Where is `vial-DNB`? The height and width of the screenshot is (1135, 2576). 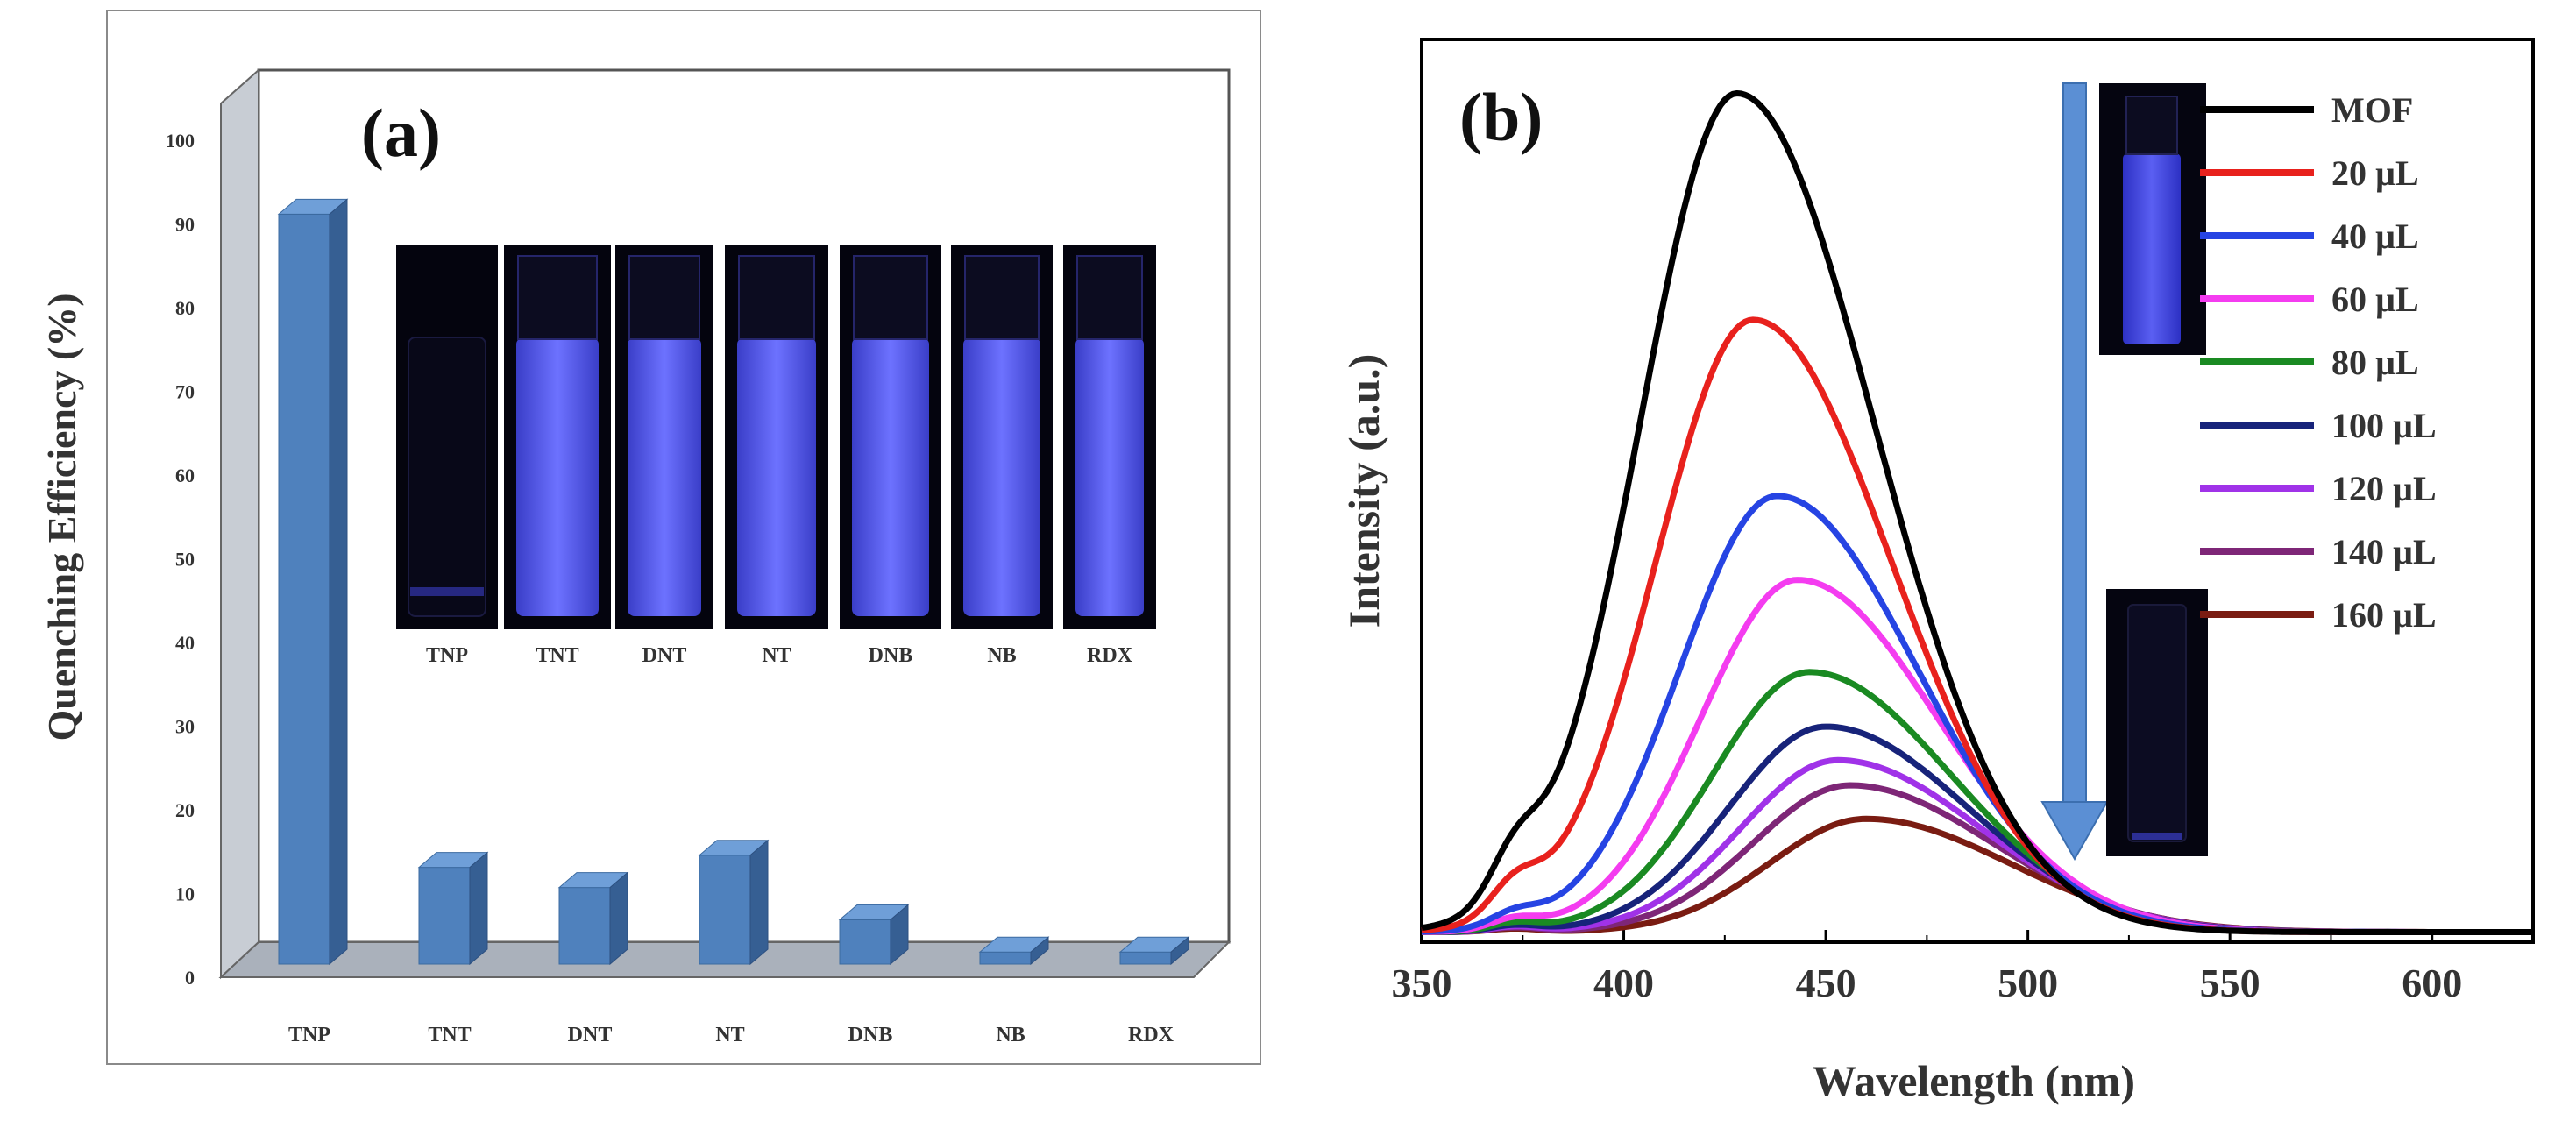
vial-DNB is located at coordinates (890, 437).